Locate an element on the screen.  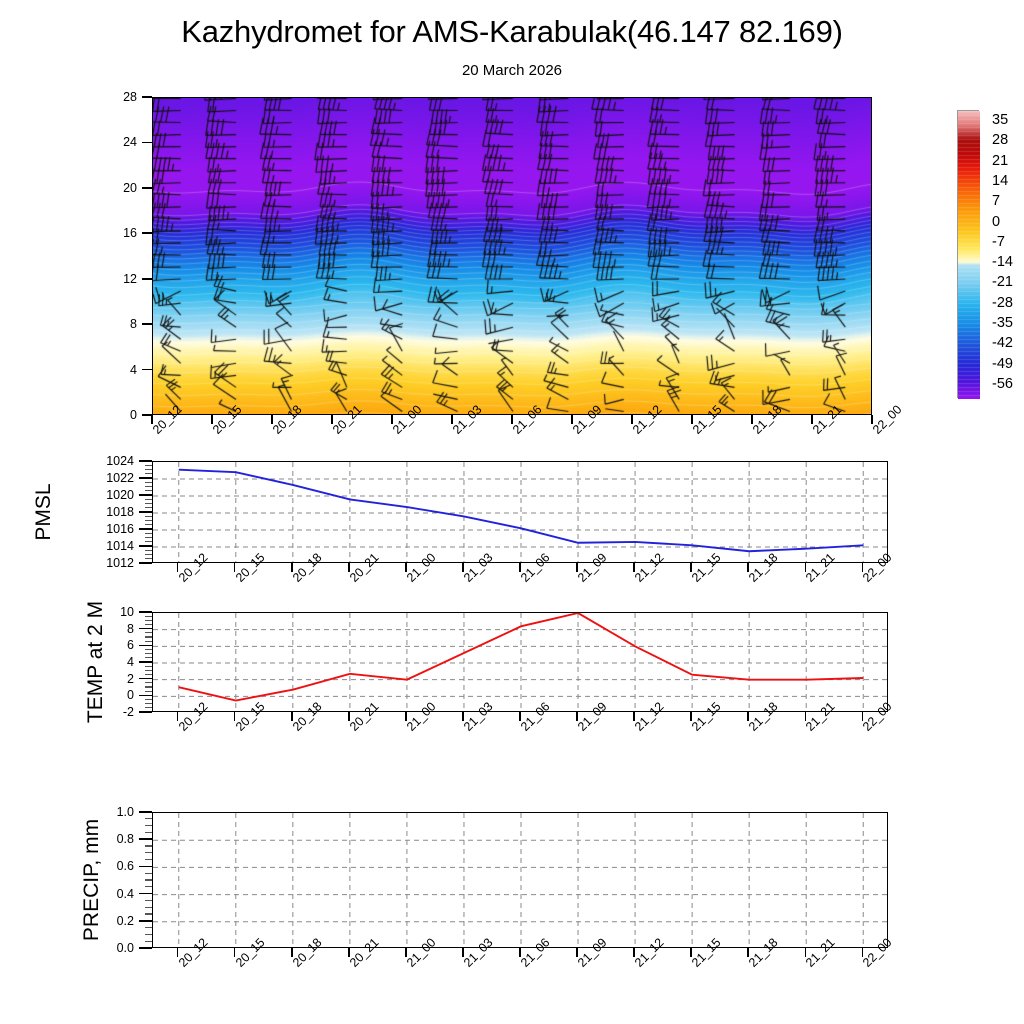
pmsl-ylabel-1020: 1020 is located at coordinates (120, 495).